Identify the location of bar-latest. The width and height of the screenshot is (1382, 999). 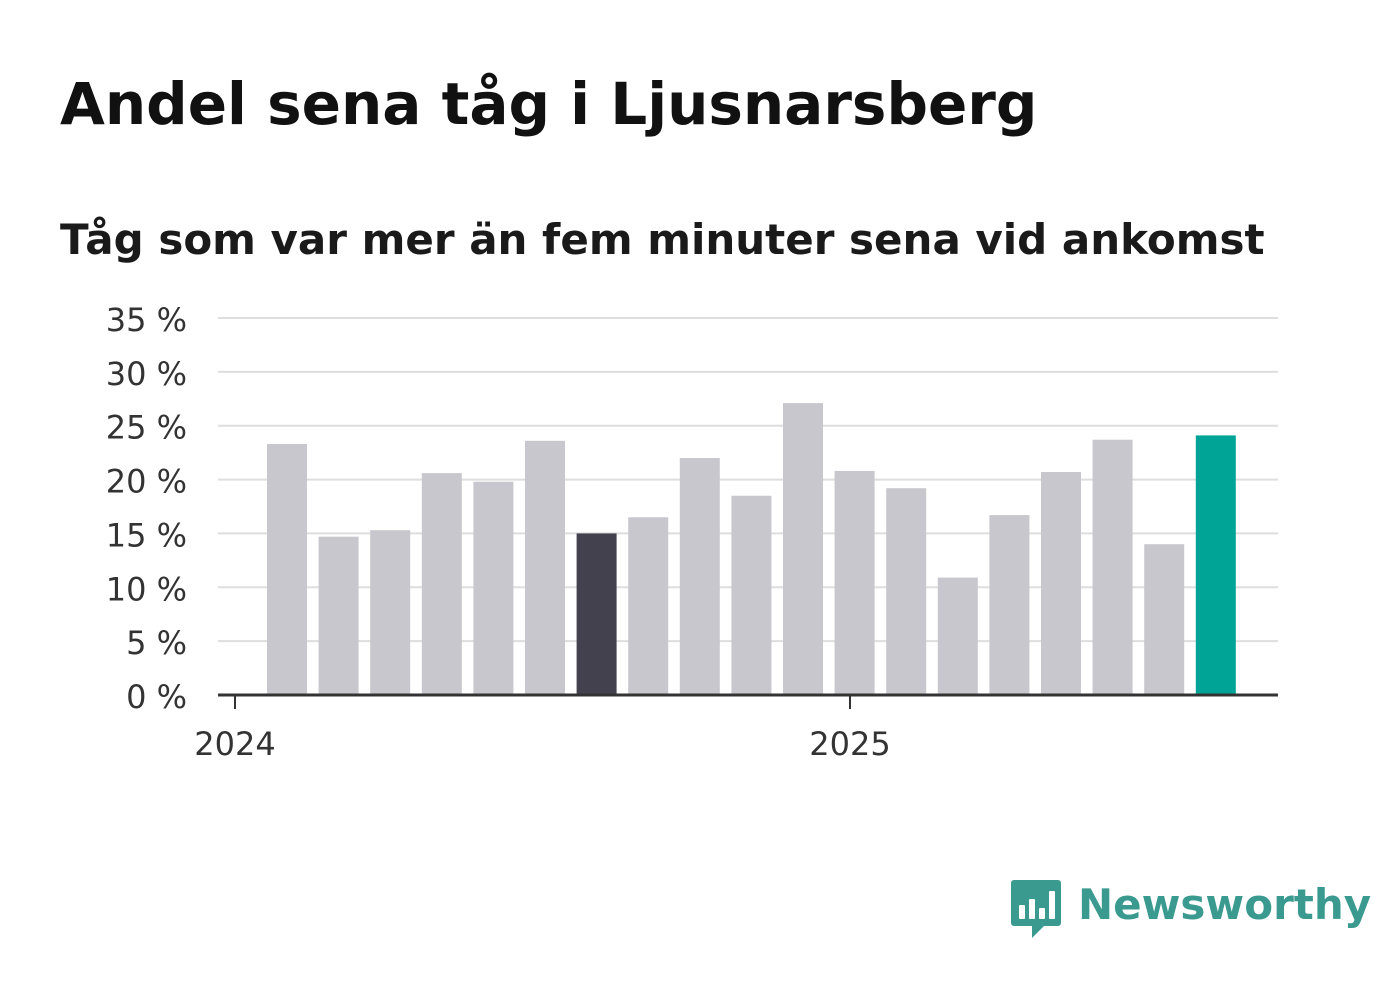
(1215, 565).